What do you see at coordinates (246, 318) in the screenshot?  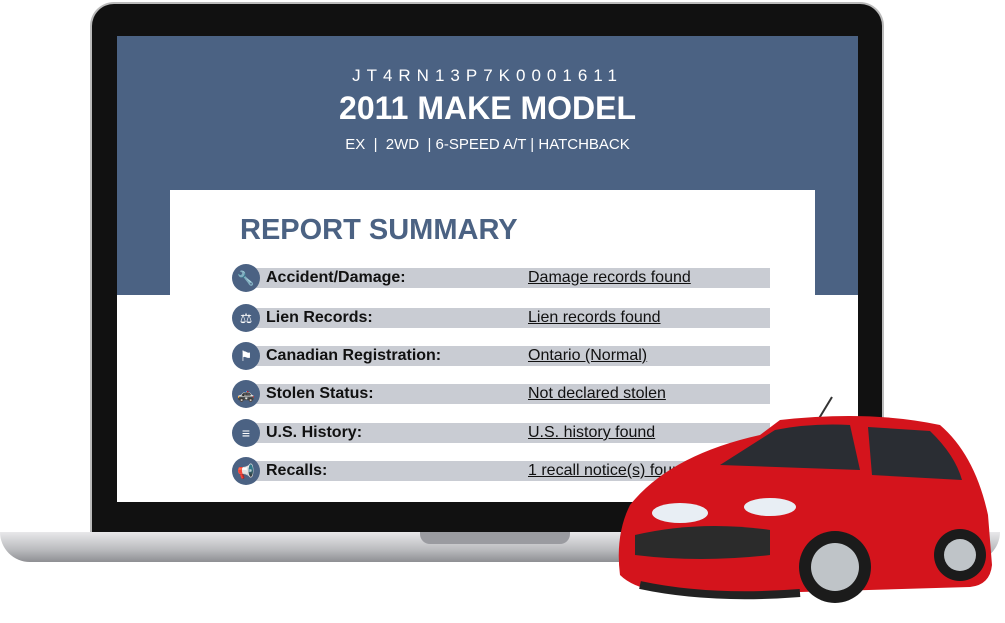 I see `gavel-icon: ⚖` at bounding box center [246, 318].